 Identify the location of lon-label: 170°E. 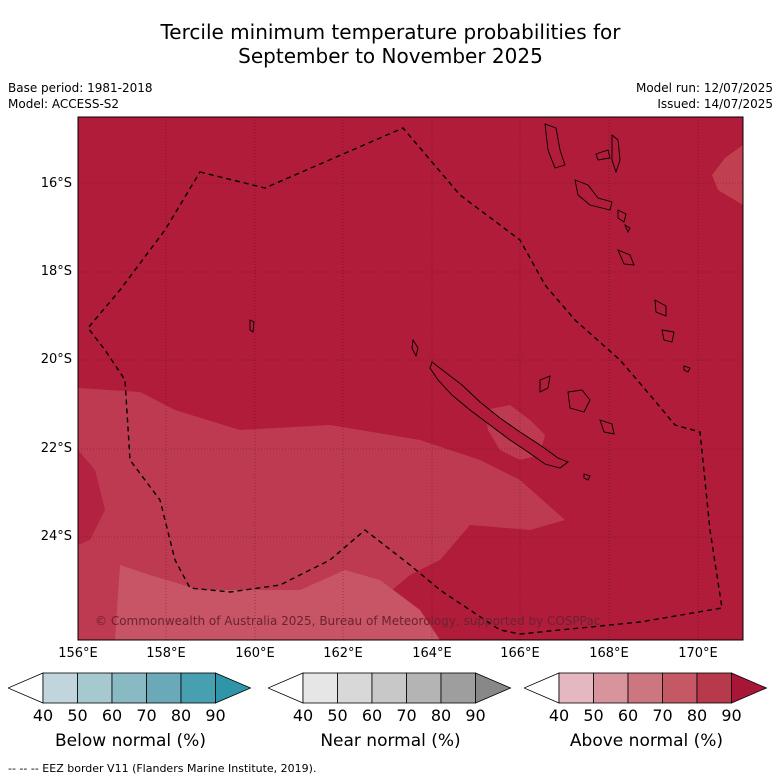
(698, 653).